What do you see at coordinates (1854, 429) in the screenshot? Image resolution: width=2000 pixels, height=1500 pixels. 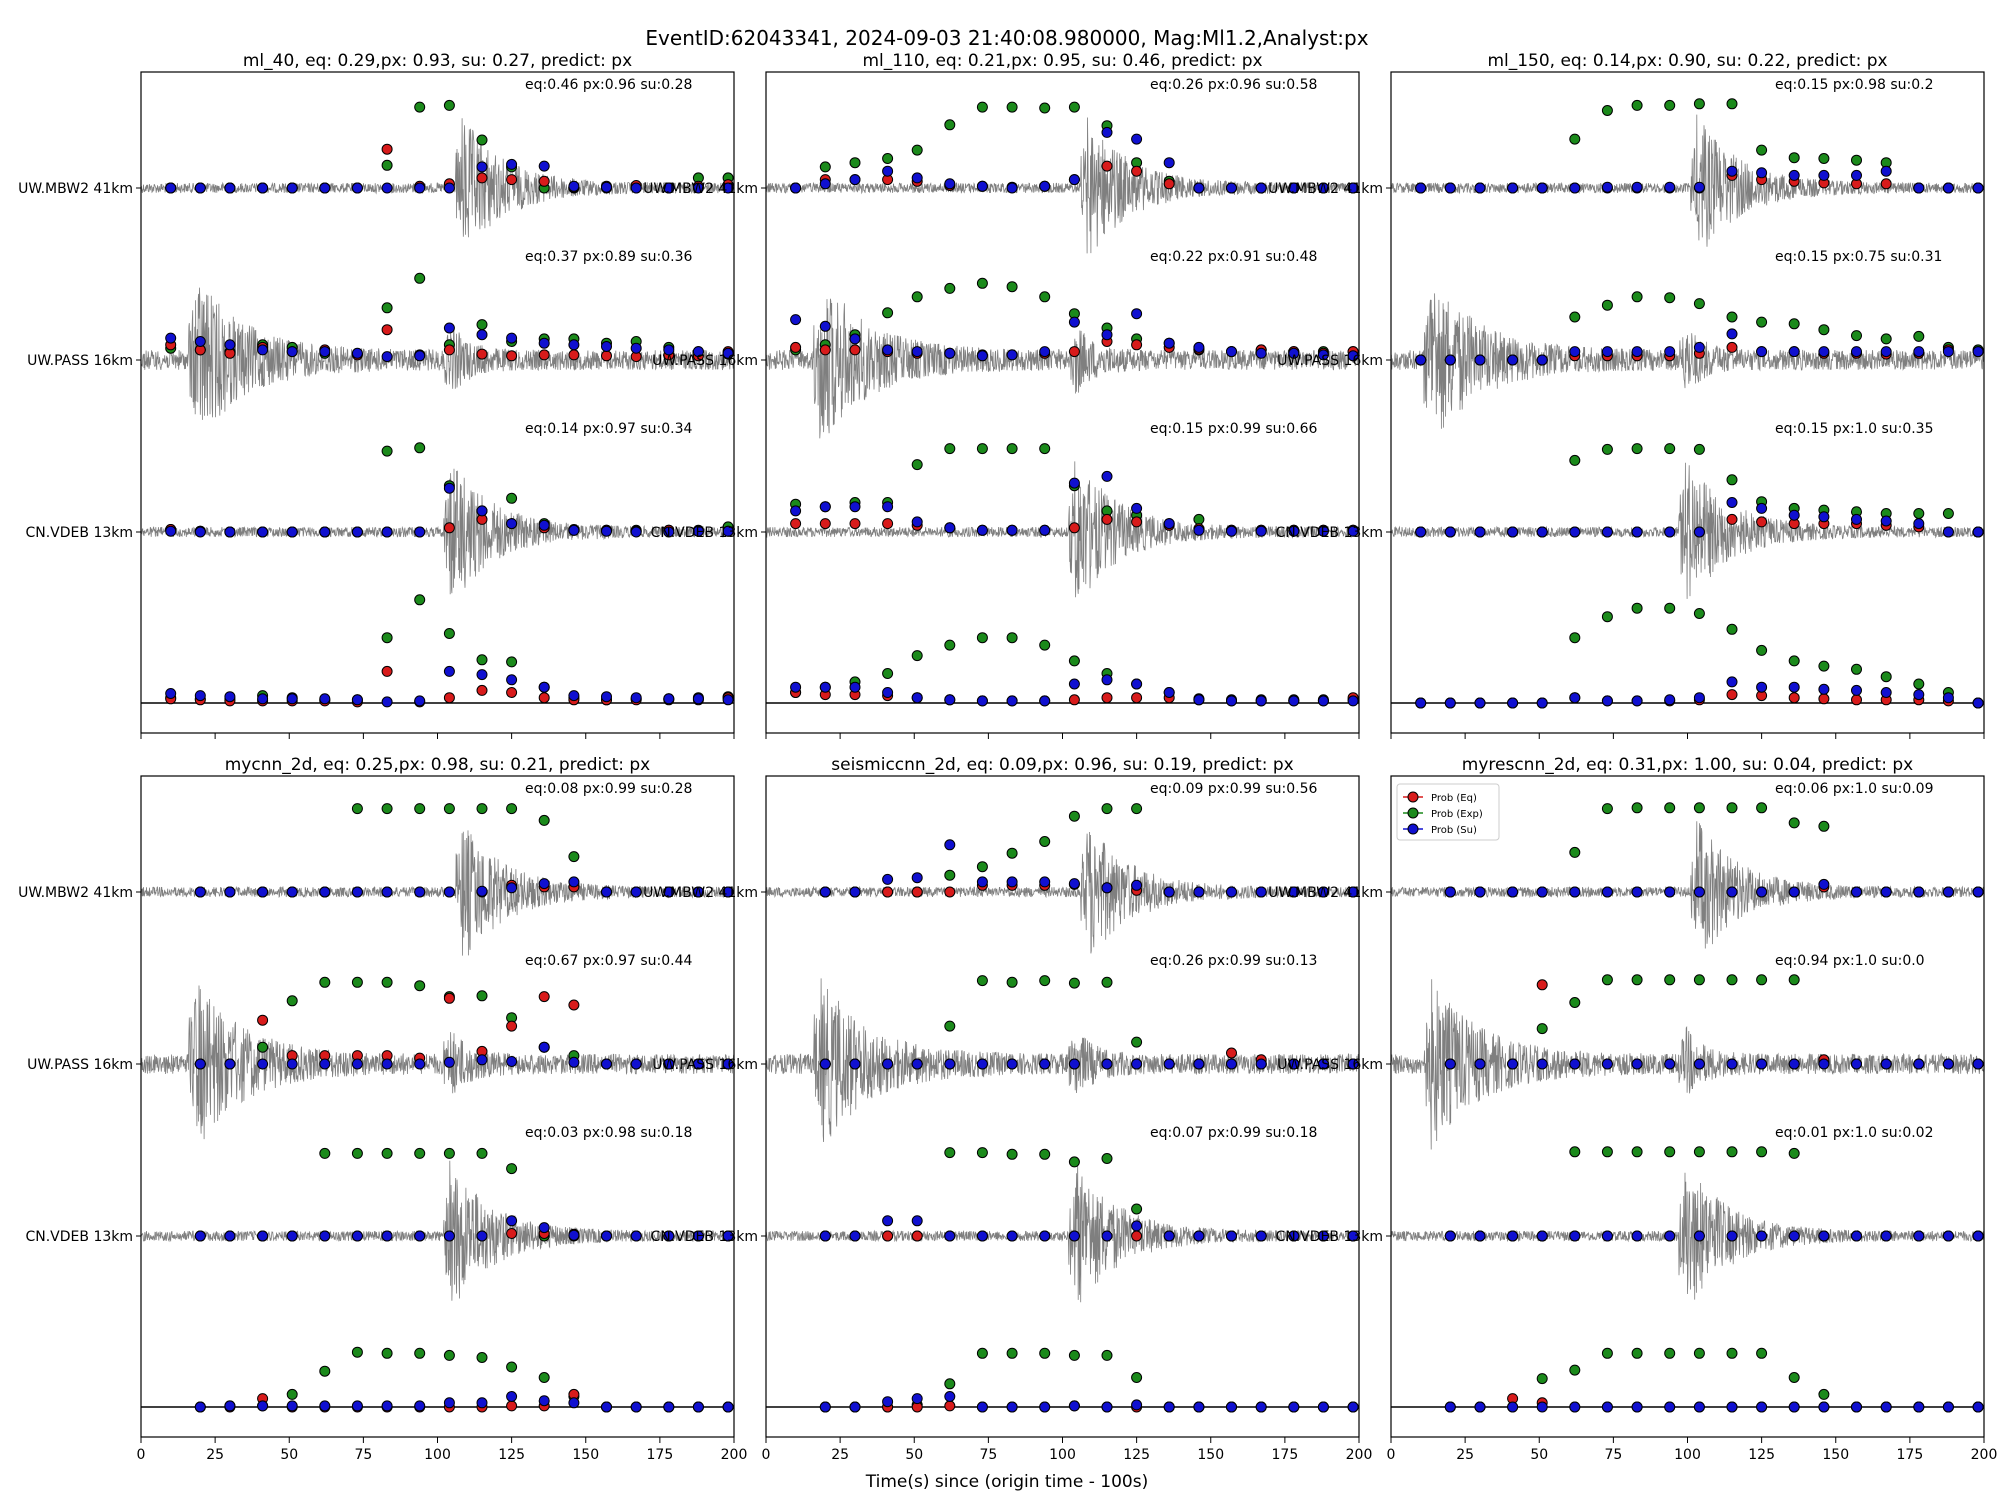 I see `station-annotation: eq:0.15 px:1.0 su:0.35` at bounding box center [1854, 429].